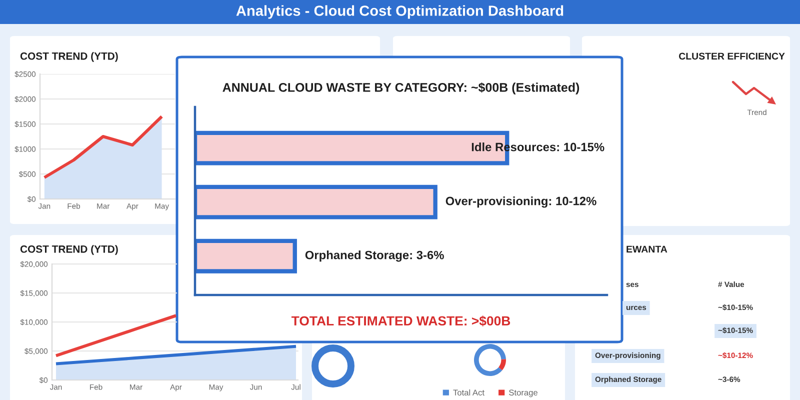 Image resolution: width=800 pixels, height=400 pixels. What do you see at coordinates (523, 394) in the screenshot?
I see `legend-label: Storage` at bounding box center [523, 394].